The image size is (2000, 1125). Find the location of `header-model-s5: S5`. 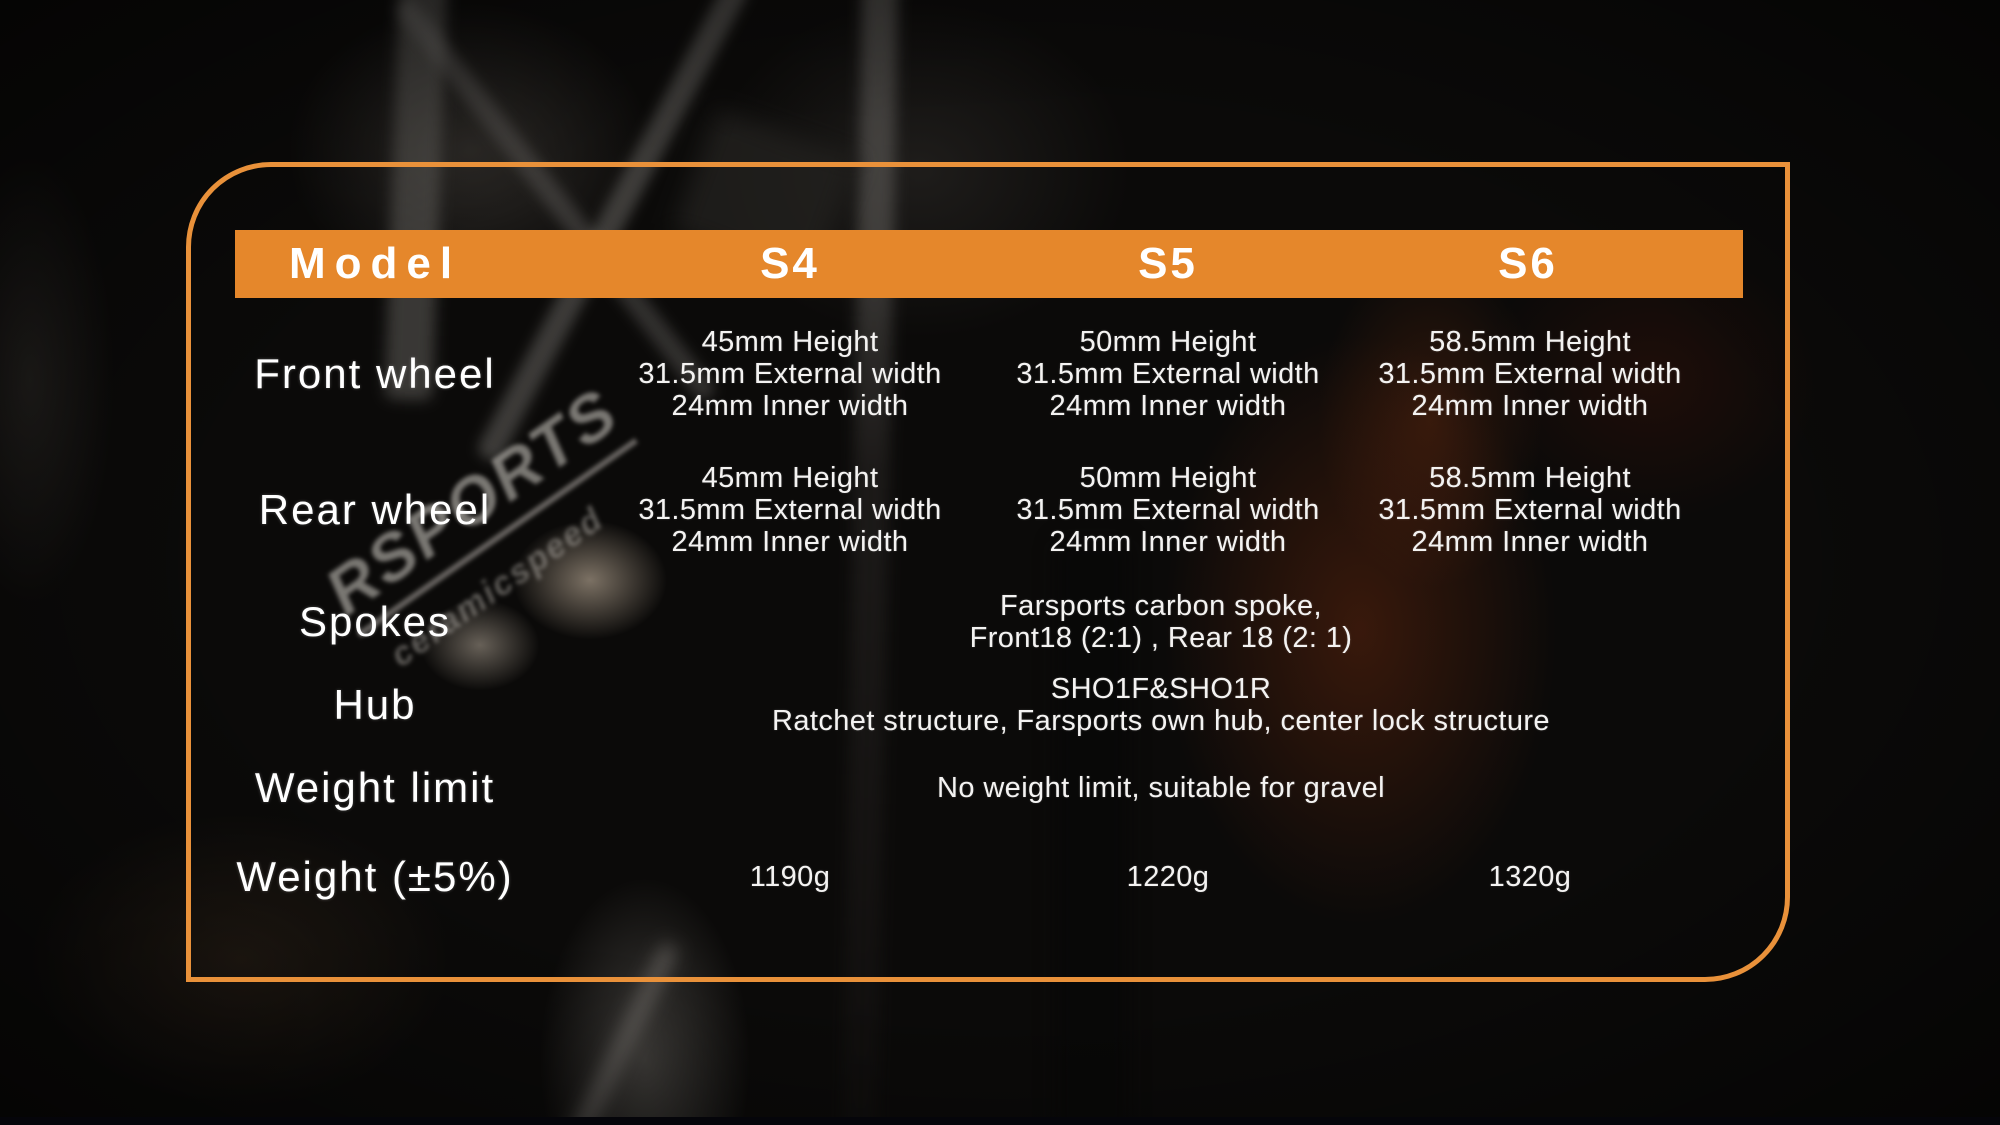

header-model-s5: S5 is located at coordinates (1168, 263).